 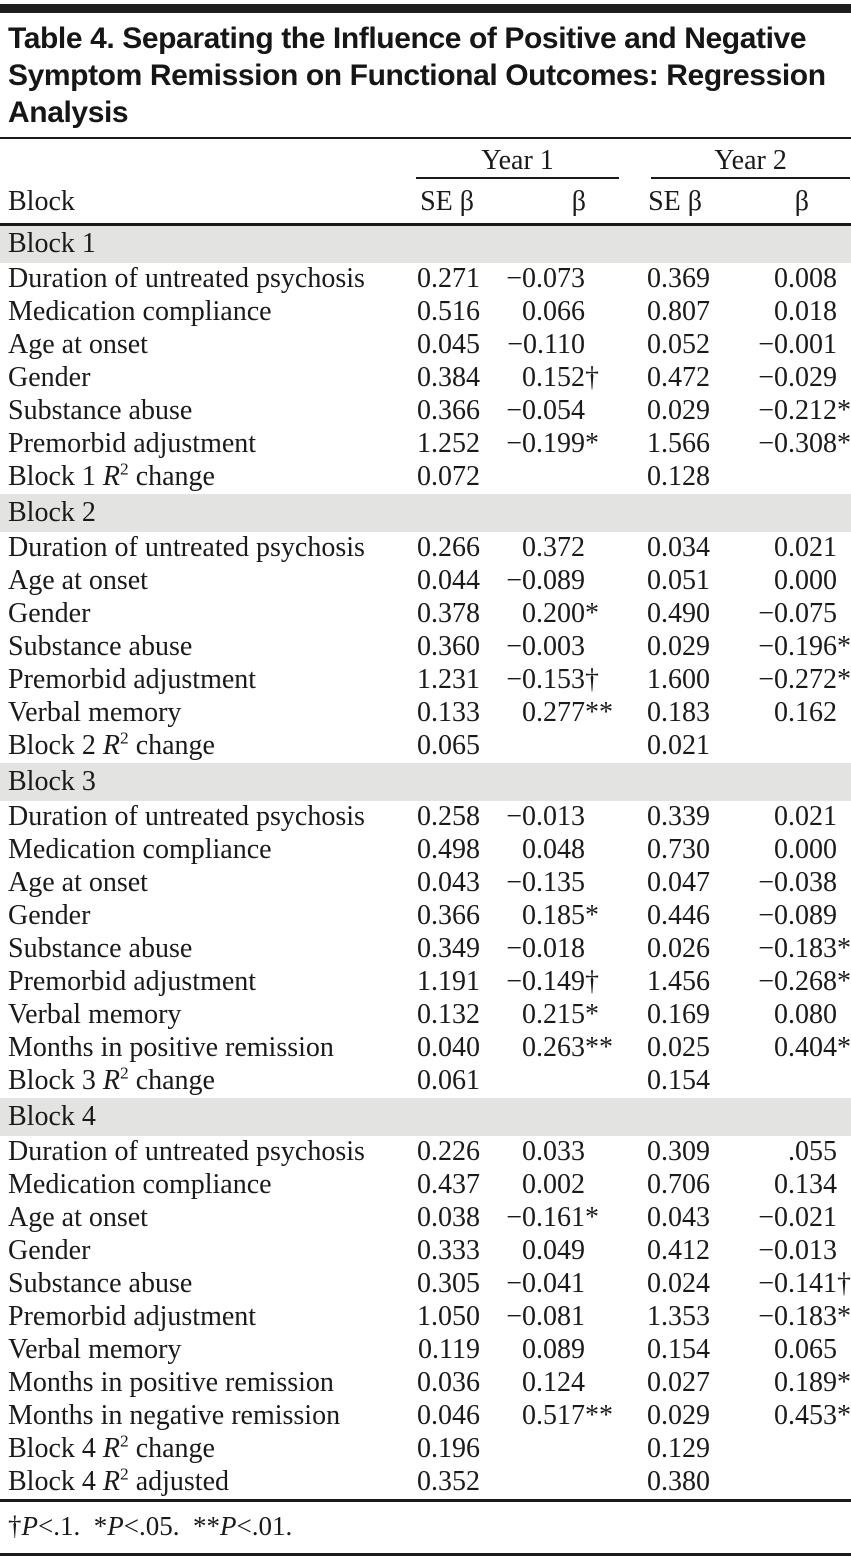 I want to click on year1-beta-value: 0.049, so click(x=555, y=1251).